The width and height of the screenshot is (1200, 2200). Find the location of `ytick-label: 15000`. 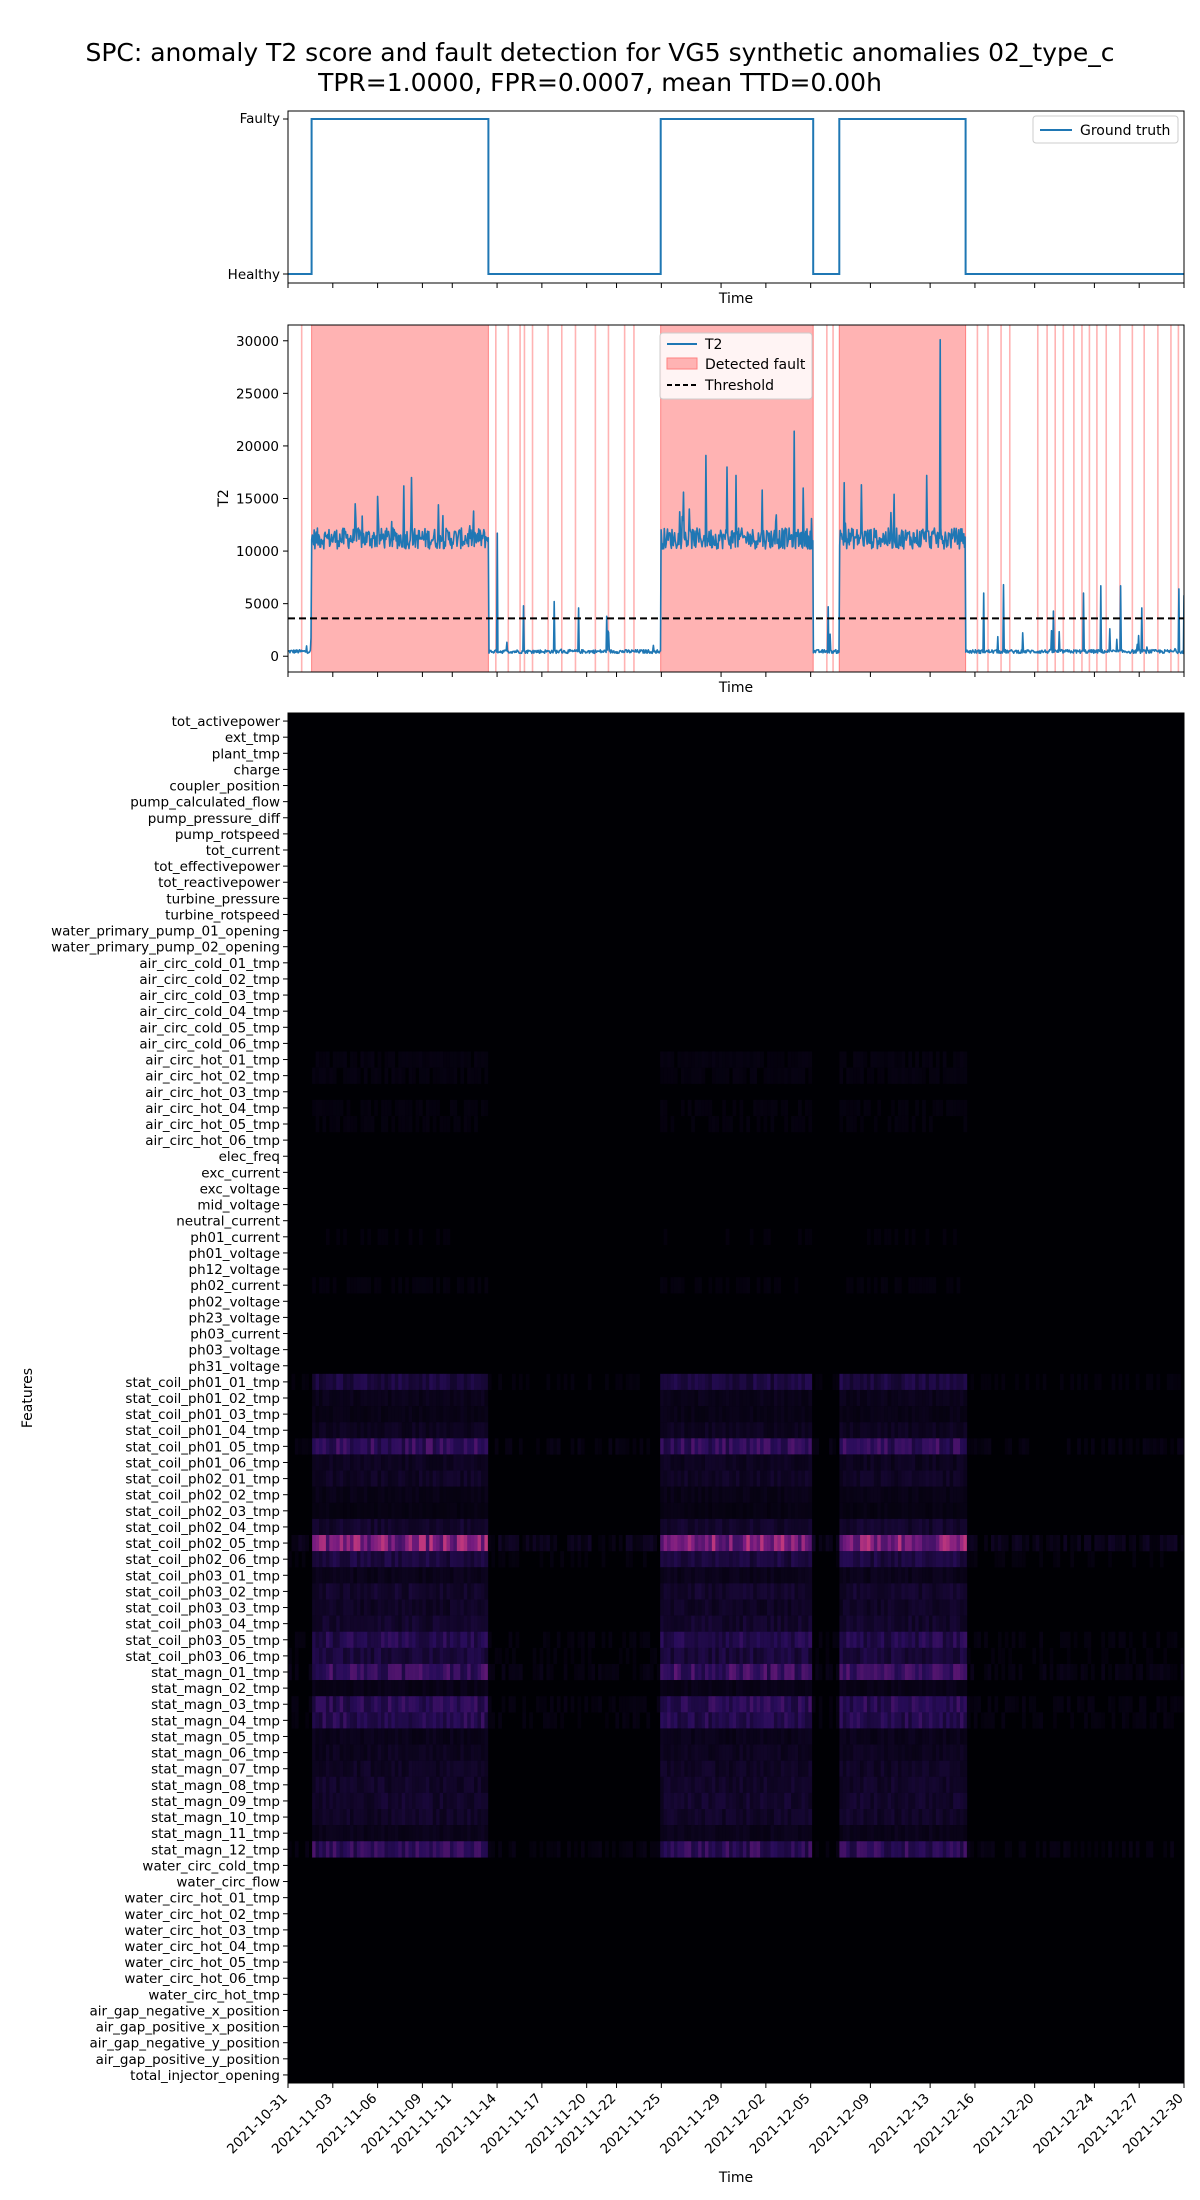

ytick-label: 15000 is located at coordinates (257, 500).